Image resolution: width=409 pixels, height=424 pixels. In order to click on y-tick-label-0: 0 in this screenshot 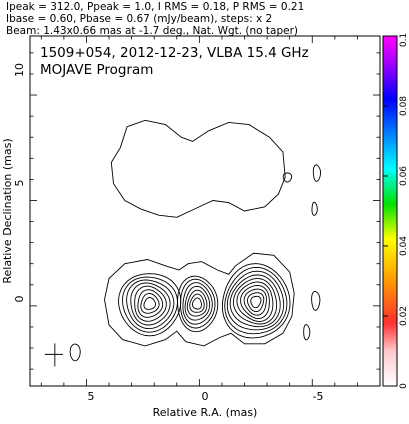, I will do `click(19, 299)`.